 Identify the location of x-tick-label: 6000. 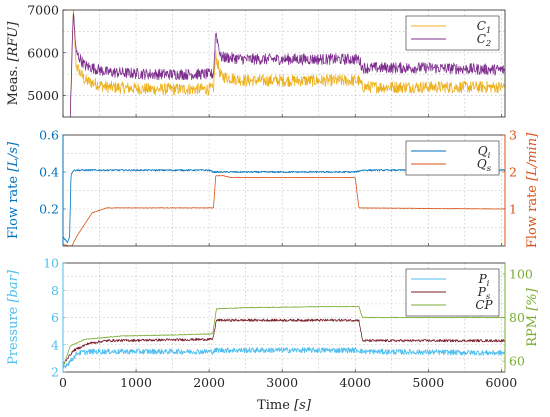
(501, 382).